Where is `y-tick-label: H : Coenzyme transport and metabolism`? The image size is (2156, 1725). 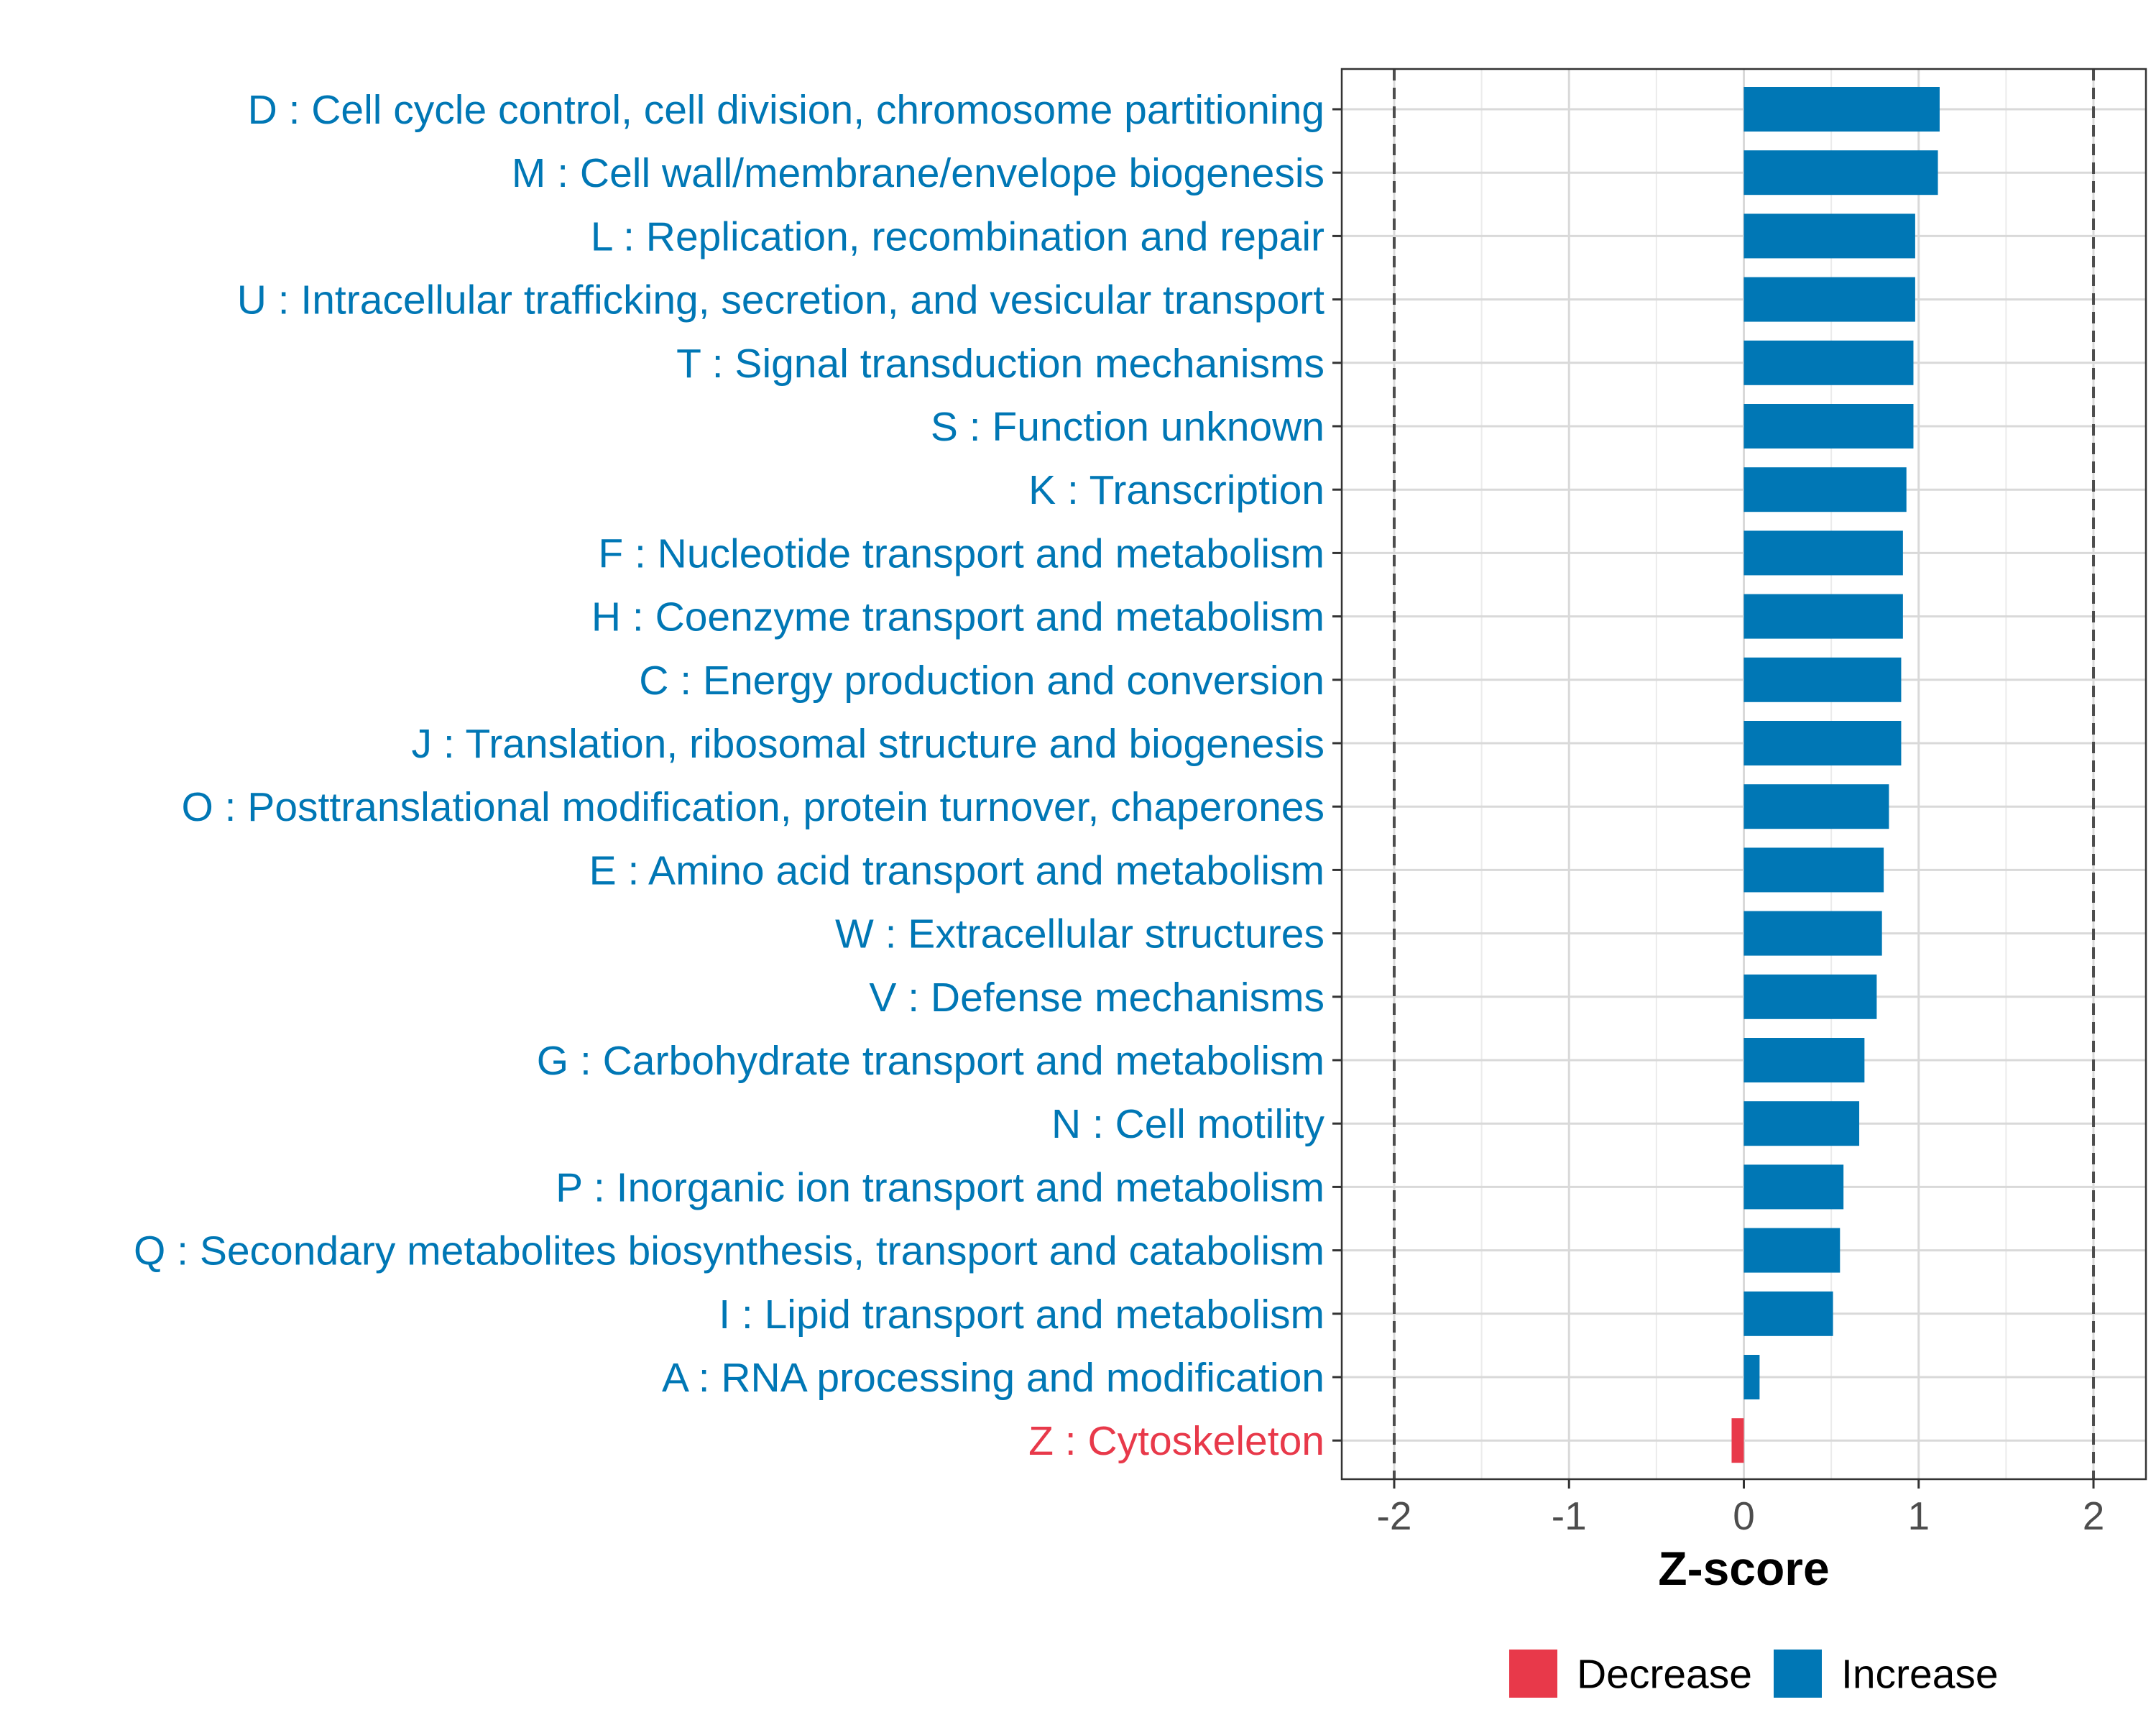 y-tick-label: H : Coenzyme transport and metabolism is located at coordinates (958, 617).